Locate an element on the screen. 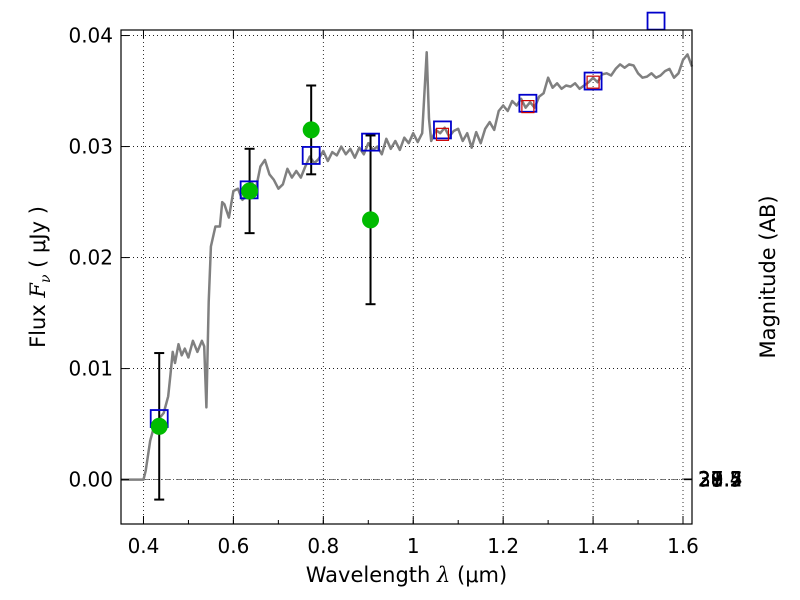 This screenshot has width=800, height=600. y-axis-label-symbol: F is located at coordinates (38, 290).